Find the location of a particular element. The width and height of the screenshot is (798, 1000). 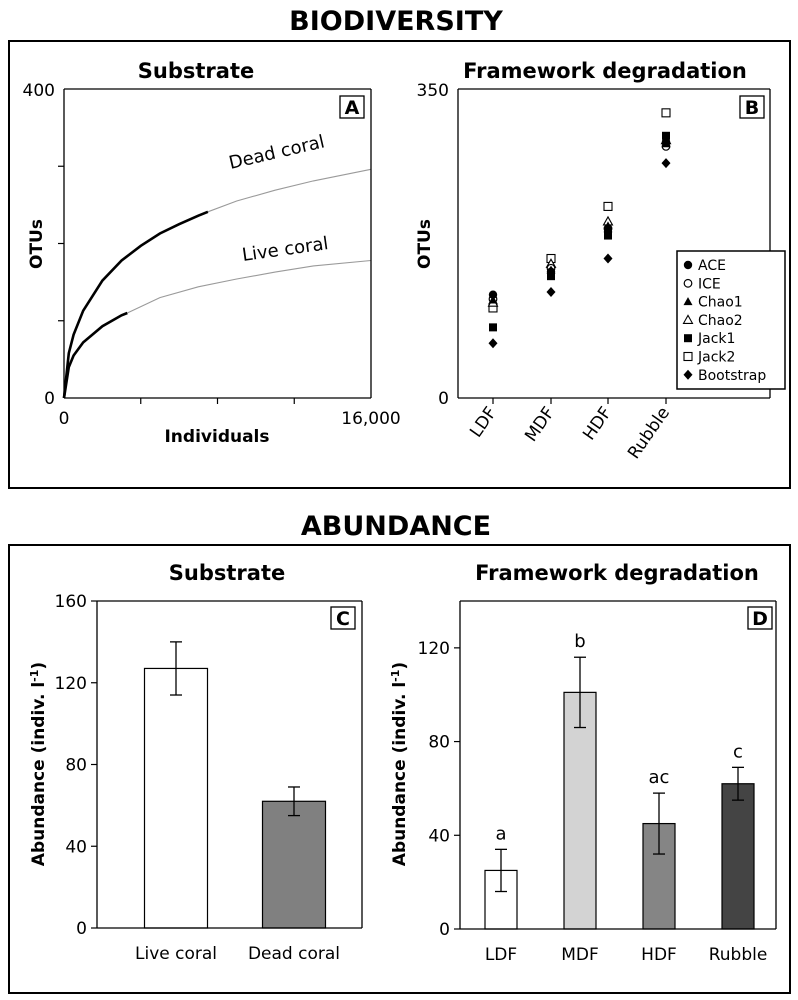

legend-label-ice: ICE is located at coordinates (709, 284).